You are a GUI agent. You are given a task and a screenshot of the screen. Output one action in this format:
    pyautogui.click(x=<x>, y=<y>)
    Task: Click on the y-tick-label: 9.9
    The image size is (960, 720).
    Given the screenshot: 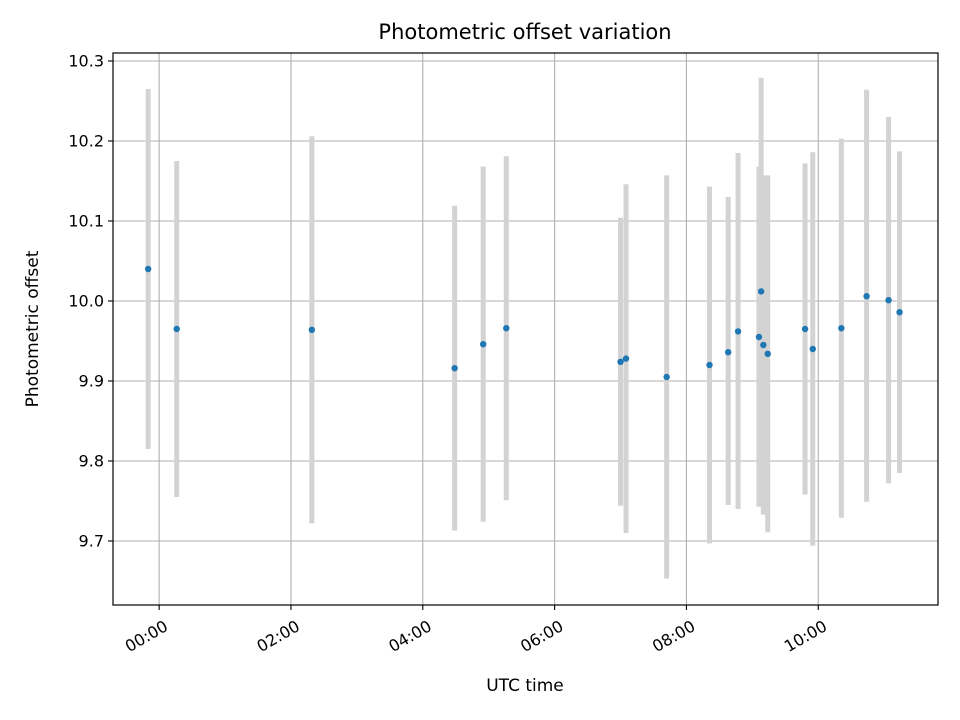 What is the action you would take?
    pyautogui.click(x=91, y=381)
    